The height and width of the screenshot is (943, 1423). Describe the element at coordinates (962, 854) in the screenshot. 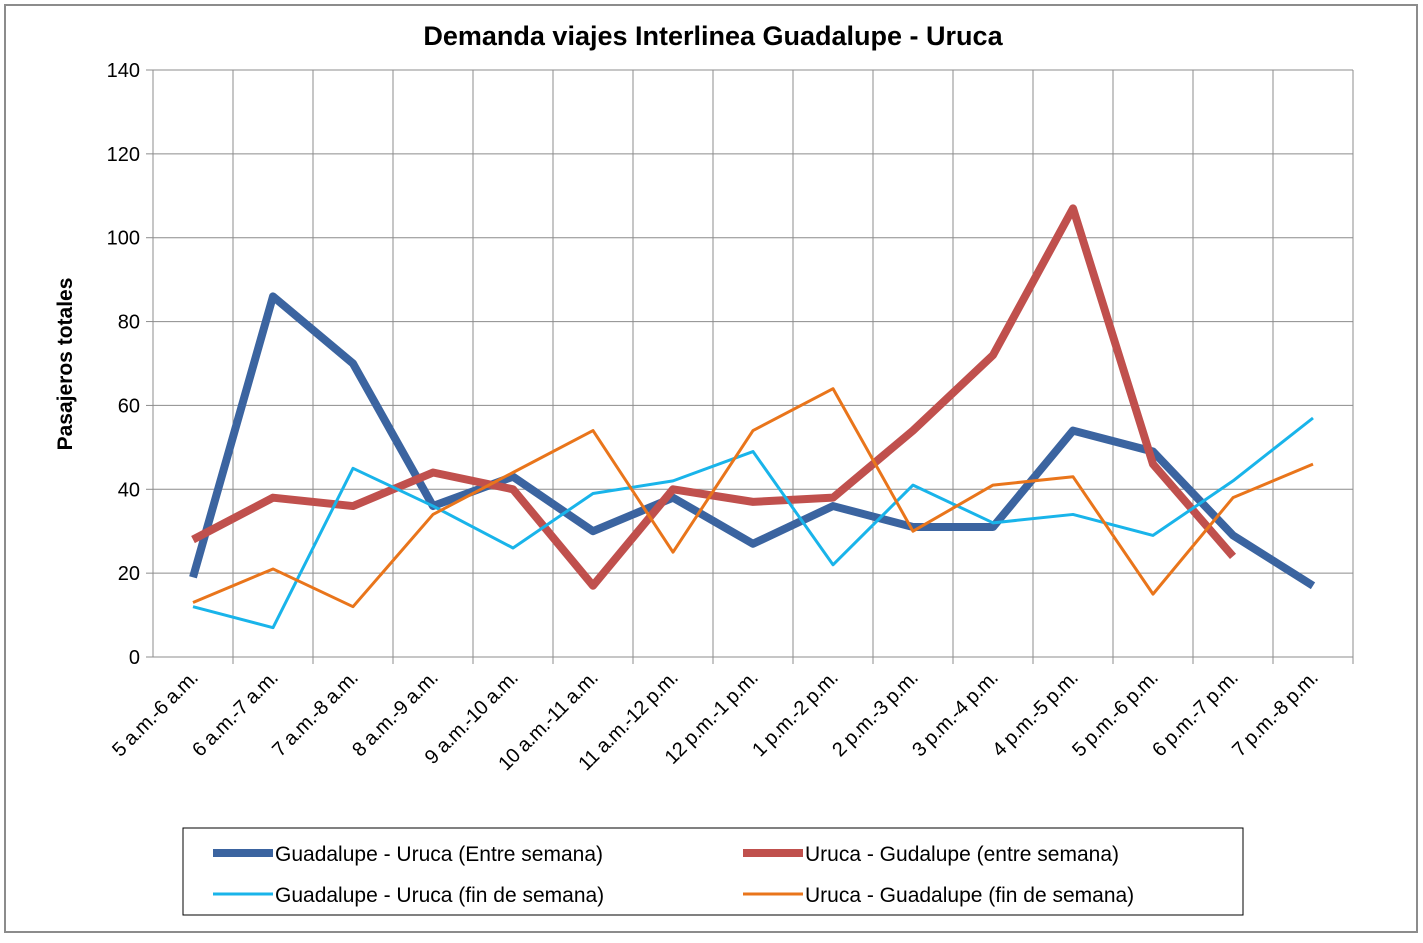

I see `legend-label: Uruca - Gudalupe (entre semana)` at that location.